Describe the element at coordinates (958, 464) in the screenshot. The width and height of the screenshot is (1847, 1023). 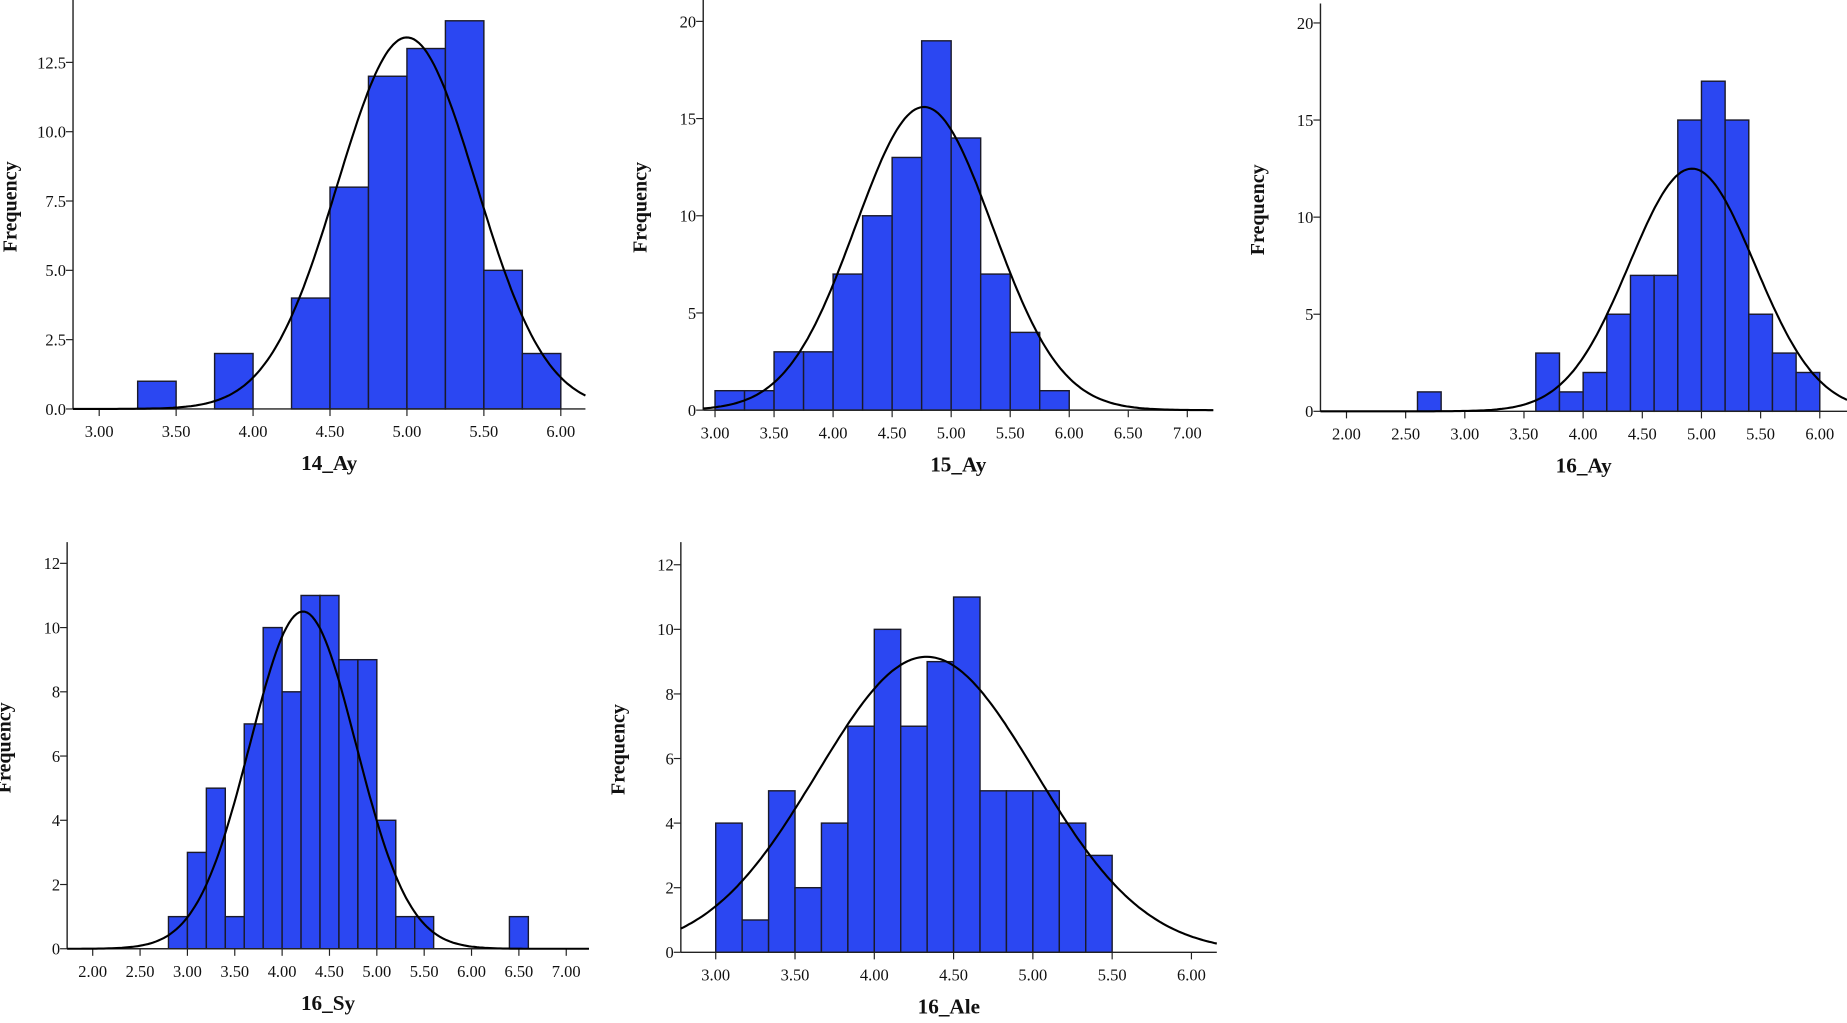
I see `x-axis-title: 15_Ay` at that location.